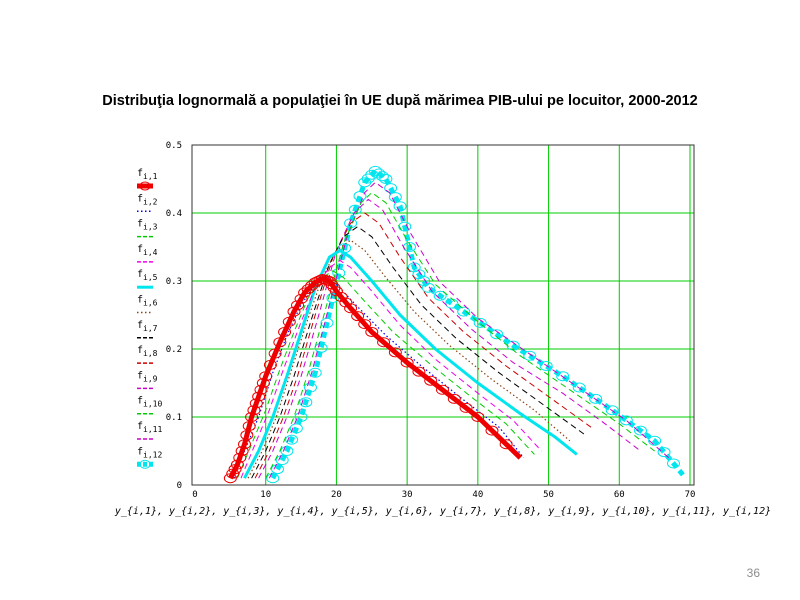 Image resolution: width=800 pixels, height=600 pixels. What do you see at coordinates (147, 275) in the screenshot?
I see `legend-label-5: fi,5` at bounding box center [147, 275].